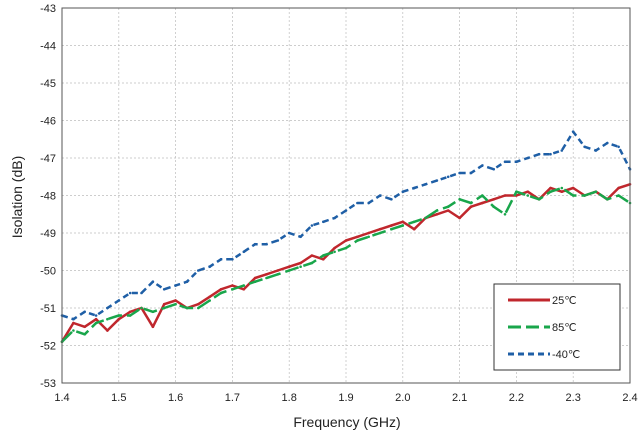  Describe the element at coordinates (48, 234) in the screenshot. I see `y-tick-label: -49` at that location.